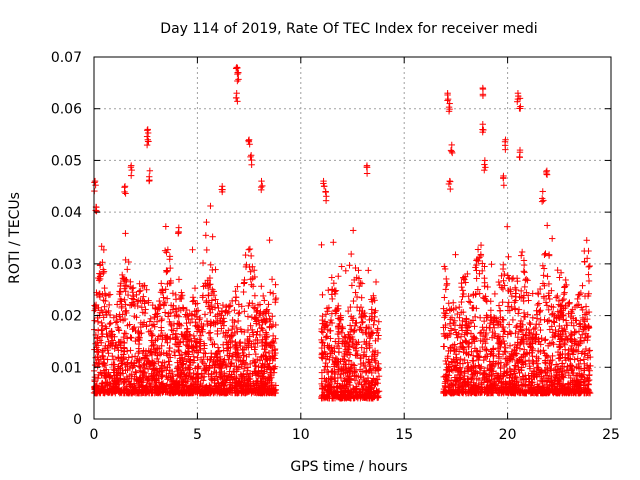 The width and height of the screenshot is (640, 480). Describe the element at coordinates (66, 213) in the screenshot. I see `y-tick-label: 0.04` at that location.